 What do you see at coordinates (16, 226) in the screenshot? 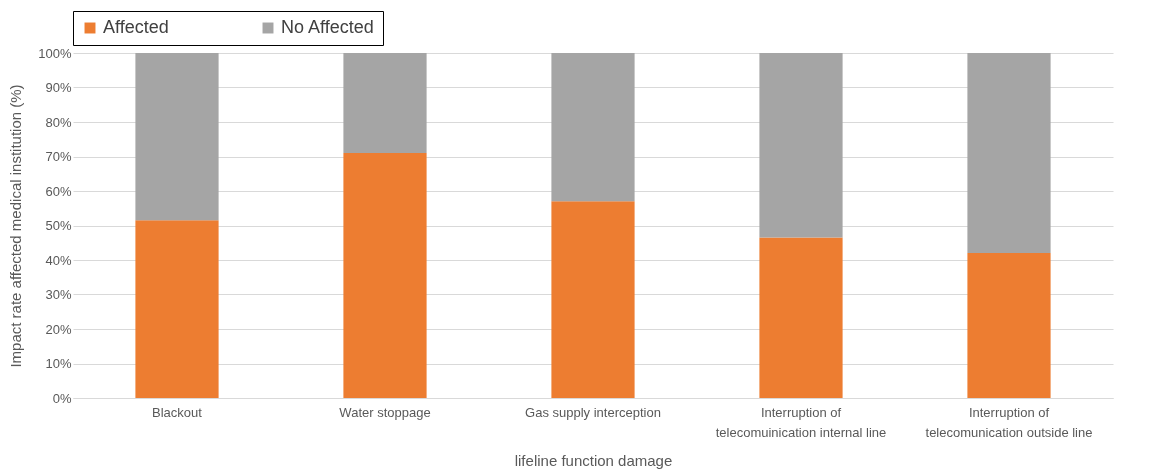
I see `y-axis-title: Impact rate affected medical institution (%)` at bounding box center [16, 226].